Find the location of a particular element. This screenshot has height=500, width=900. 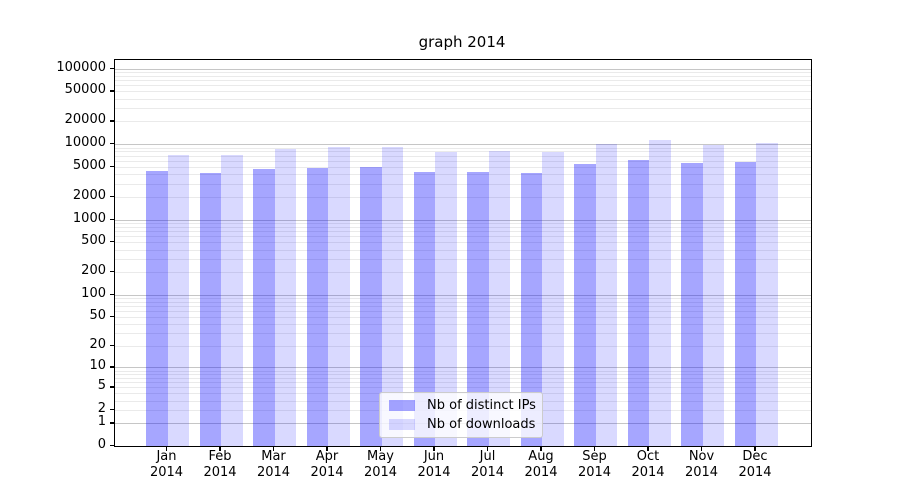

x-tick-label-month: Apr is located at coordinates (327, 456).